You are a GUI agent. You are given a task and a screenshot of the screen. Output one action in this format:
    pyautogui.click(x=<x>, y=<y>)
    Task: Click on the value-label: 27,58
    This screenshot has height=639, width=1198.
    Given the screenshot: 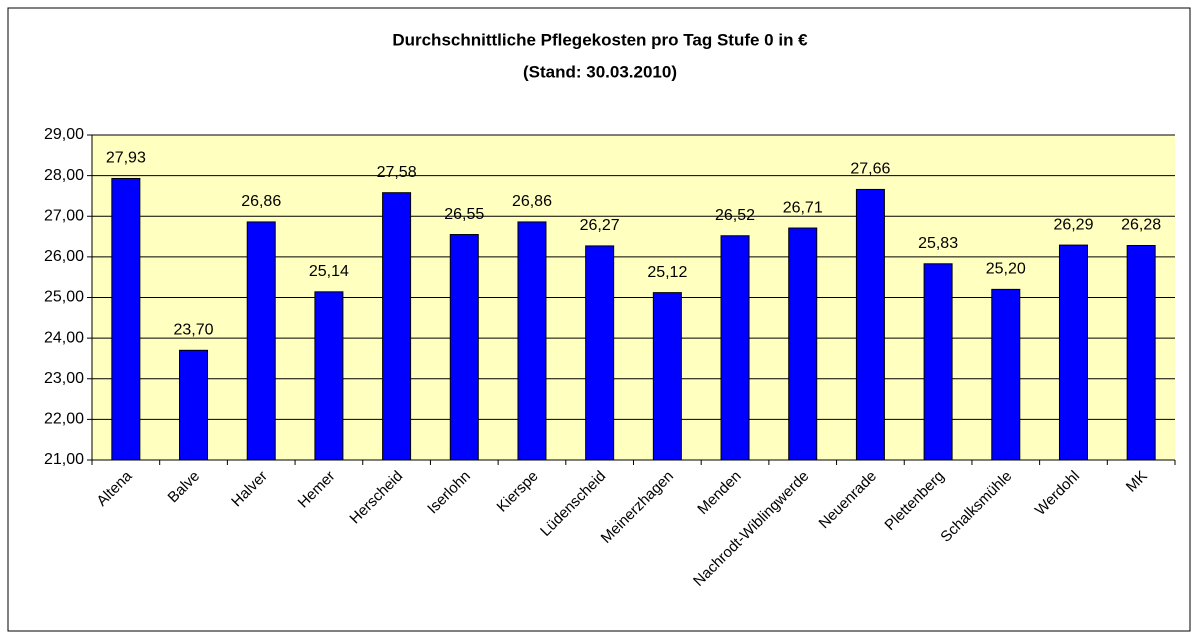 What is the action you would take?
    pyautogui.click(x=397, y=172)
    